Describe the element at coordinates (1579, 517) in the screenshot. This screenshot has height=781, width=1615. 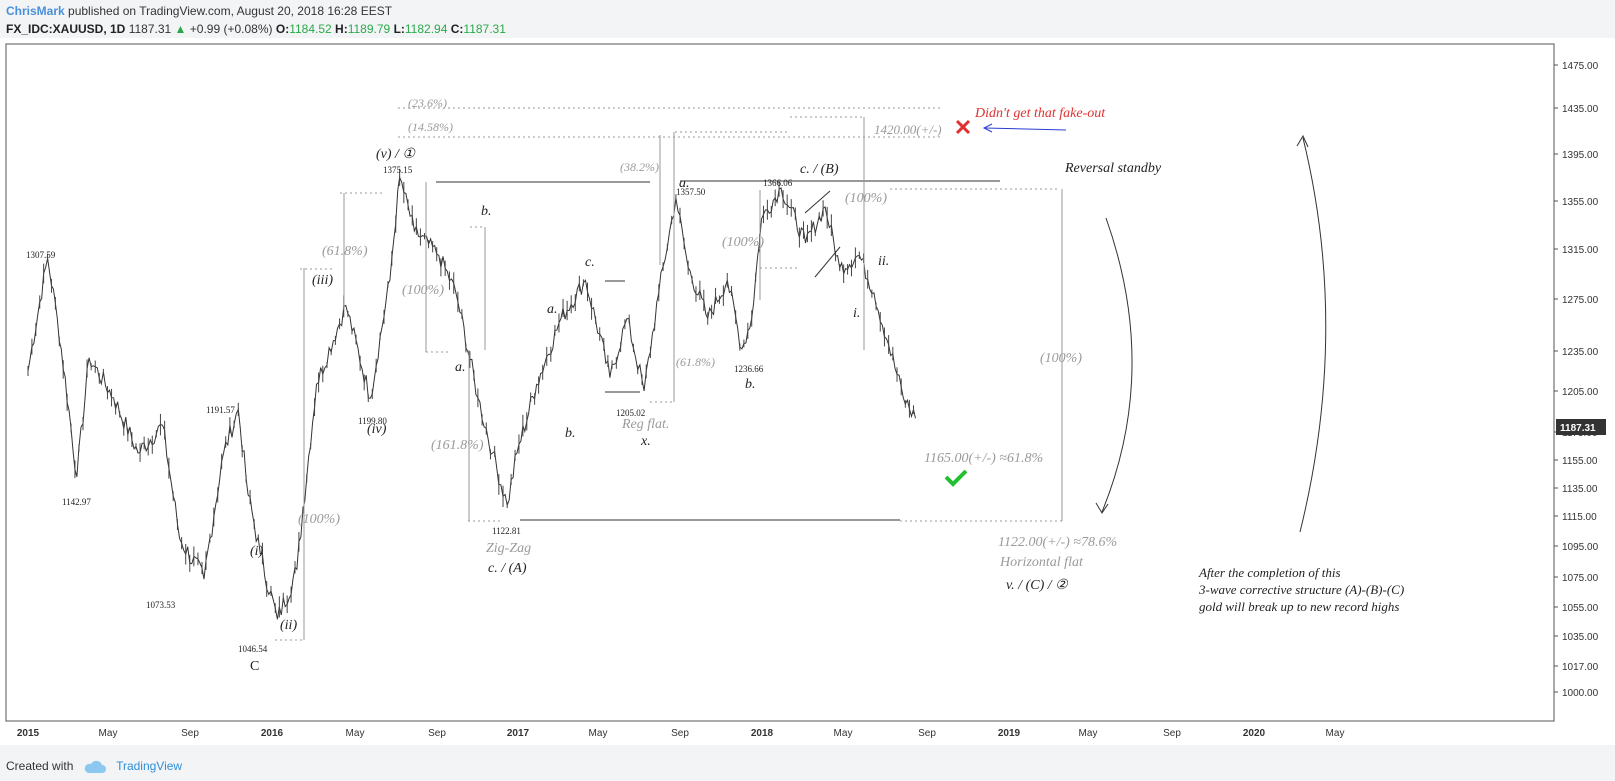
I see `y-tick-label: 1115.00` at that location.